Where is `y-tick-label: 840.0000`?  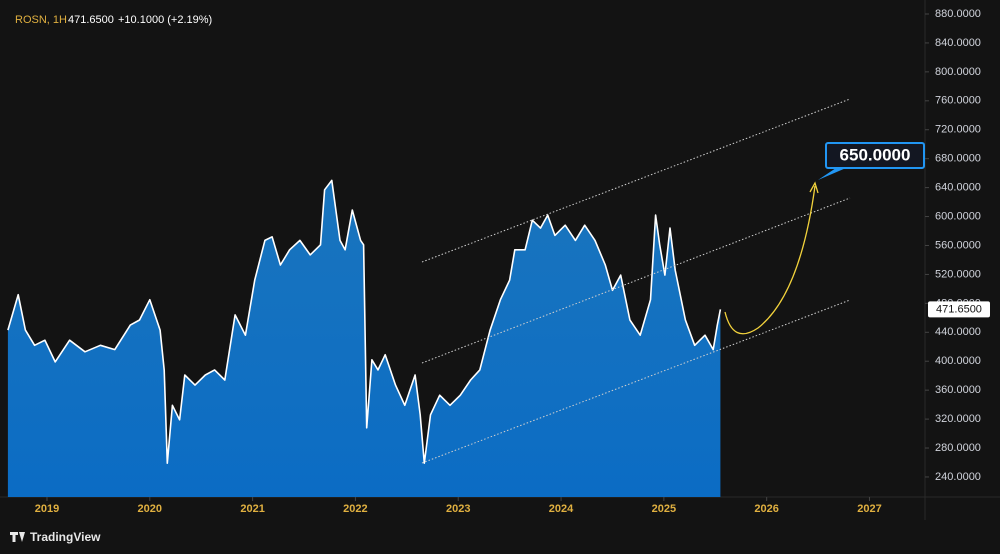
y-tick-label: 840.0000 is located at coordinates (958, 43).